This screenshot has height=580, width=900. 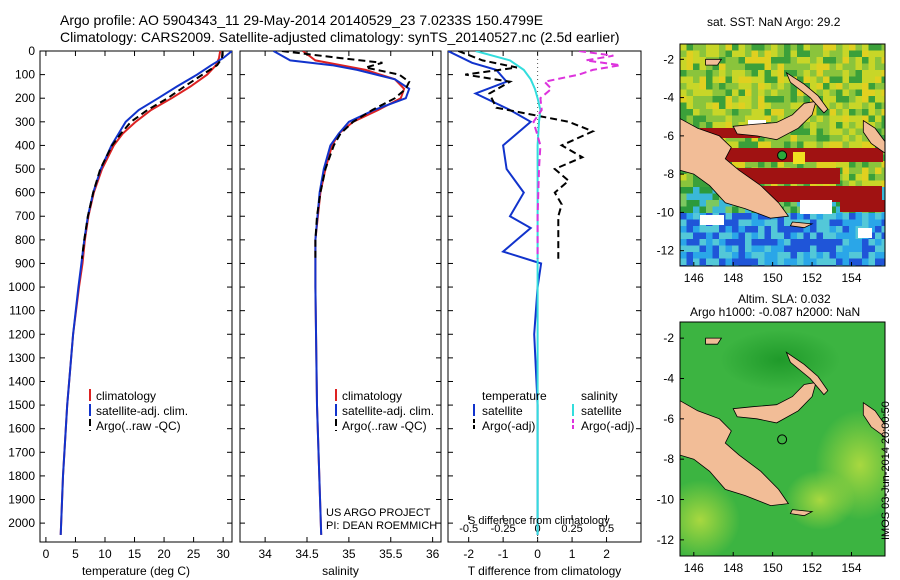 I want to click on map-y-tick-label: -6, so click(x=668, y=136).